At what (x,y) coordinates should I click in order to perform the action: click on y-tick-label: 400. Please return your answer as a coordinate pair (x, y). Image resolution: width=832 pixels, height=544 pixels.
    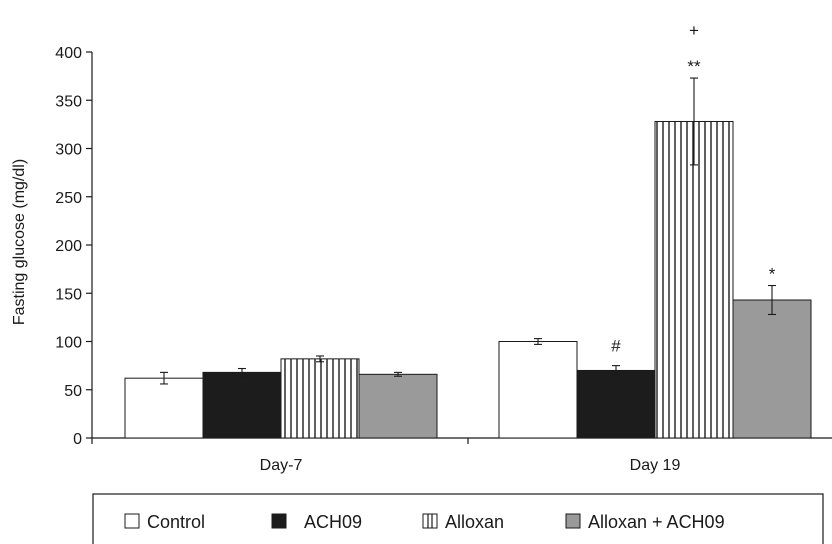
    Looking at the image, I should click on (68, 53).